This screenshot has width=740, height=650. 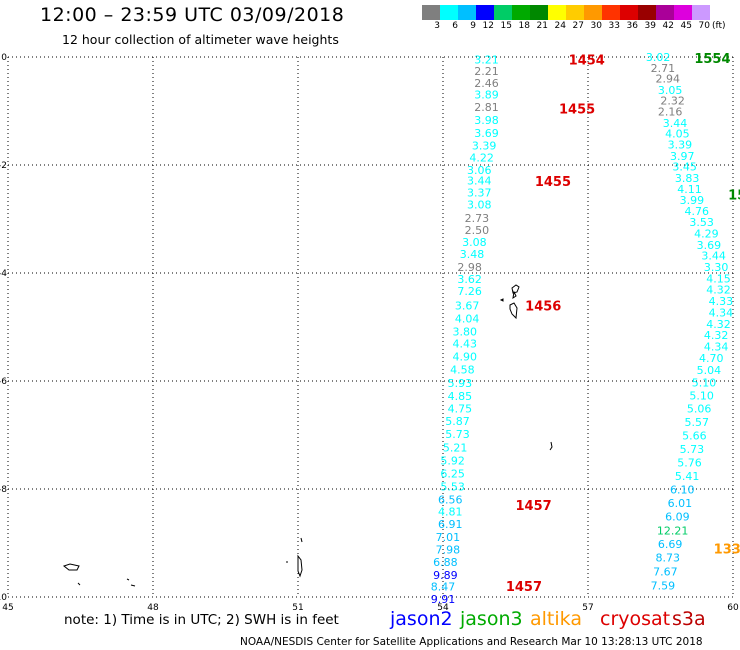 What do you see at coordinates (692, 200) in the screenshot?
I see `wave-height-value: 3.99` at bounding box center [692, 200].